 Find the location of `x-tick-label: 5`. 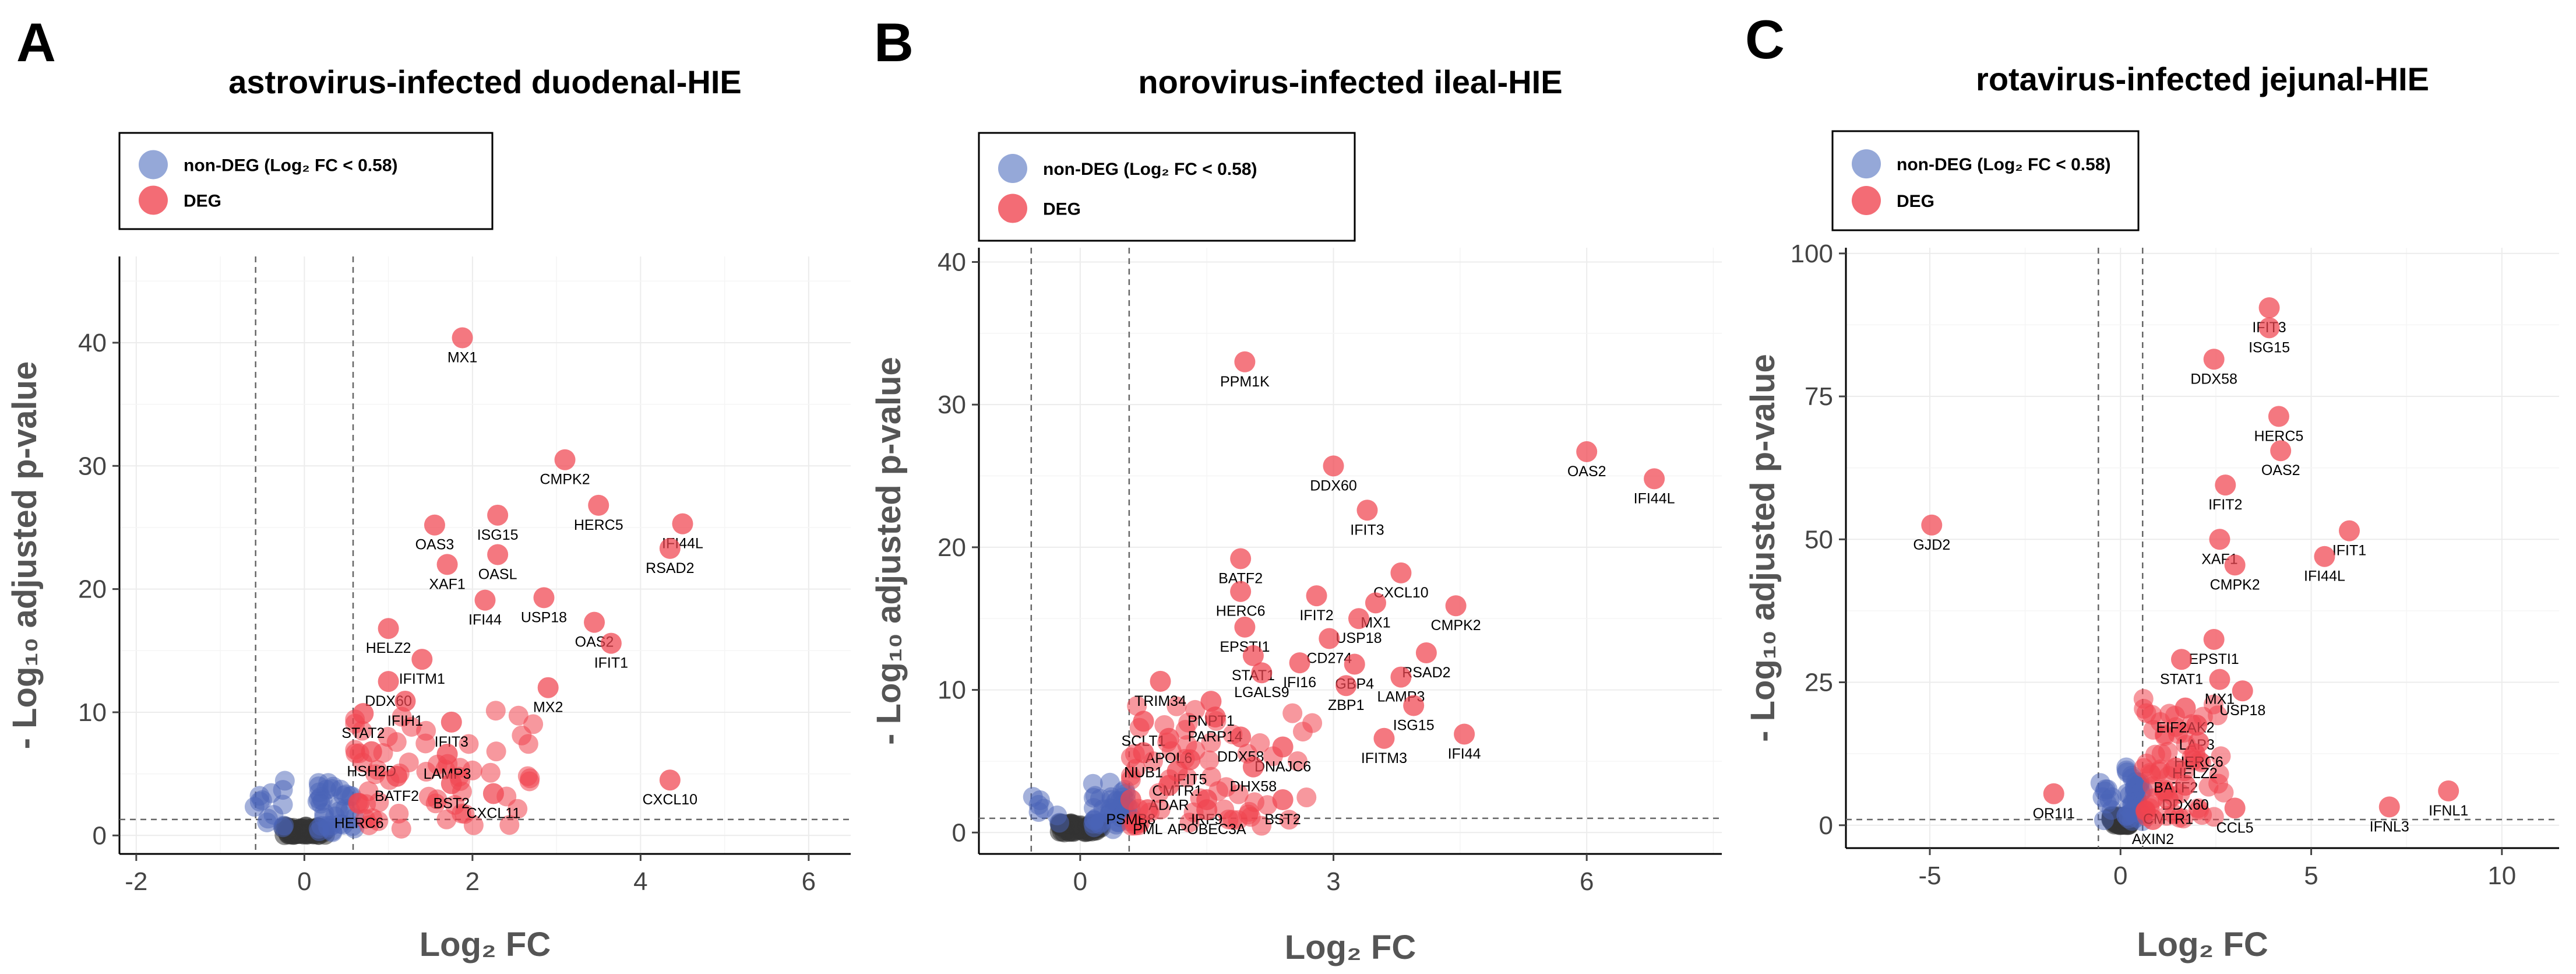

x-tick-label: 5 is located at coordinates (2311, 876).